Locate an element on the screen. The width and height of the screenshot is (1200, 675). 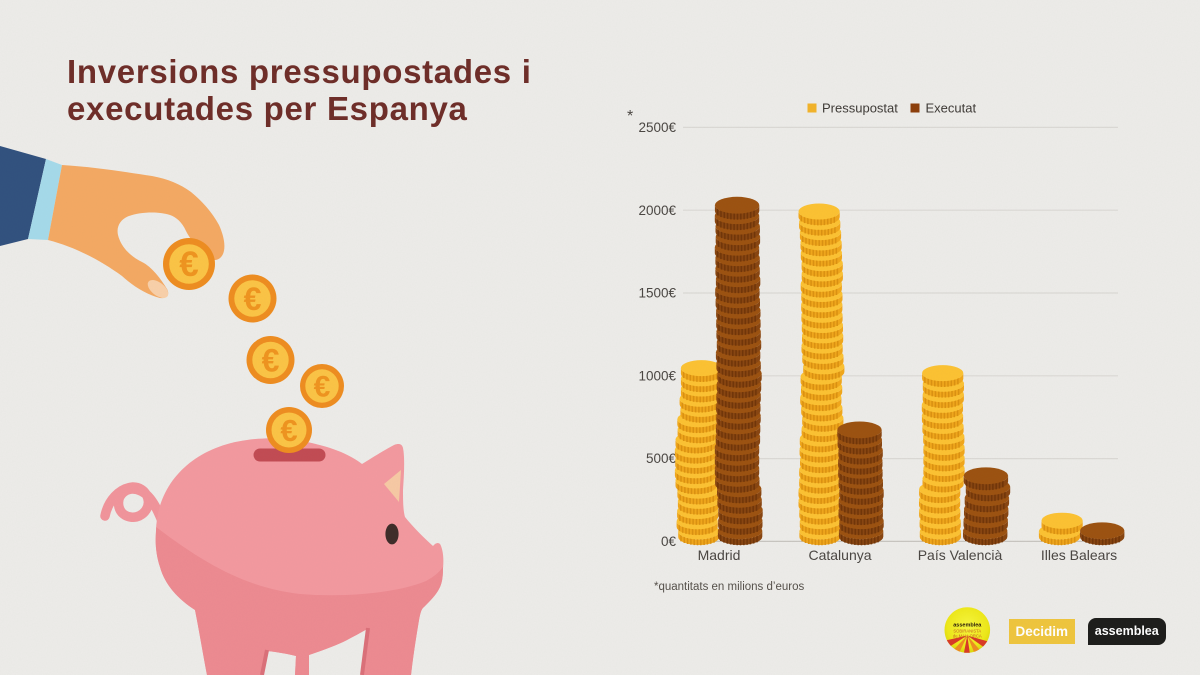
svg-text: 0€ is located at coordinates (669, 541).